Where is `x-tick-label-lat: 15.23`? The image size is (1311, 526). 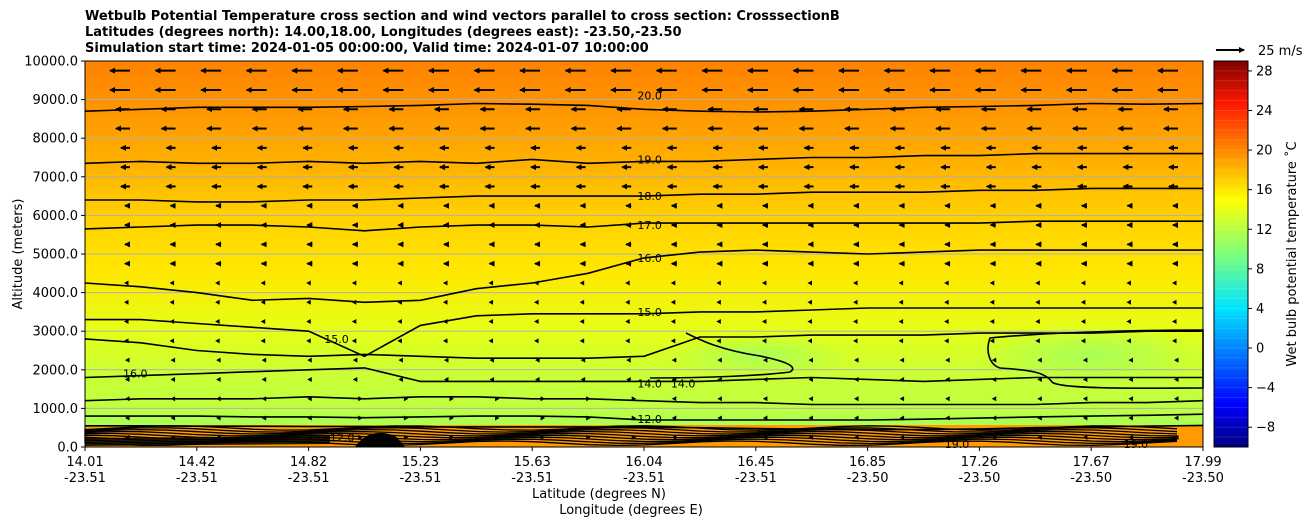
x-tick-label-lat: 15.23 is located at coordinates (420, 462).